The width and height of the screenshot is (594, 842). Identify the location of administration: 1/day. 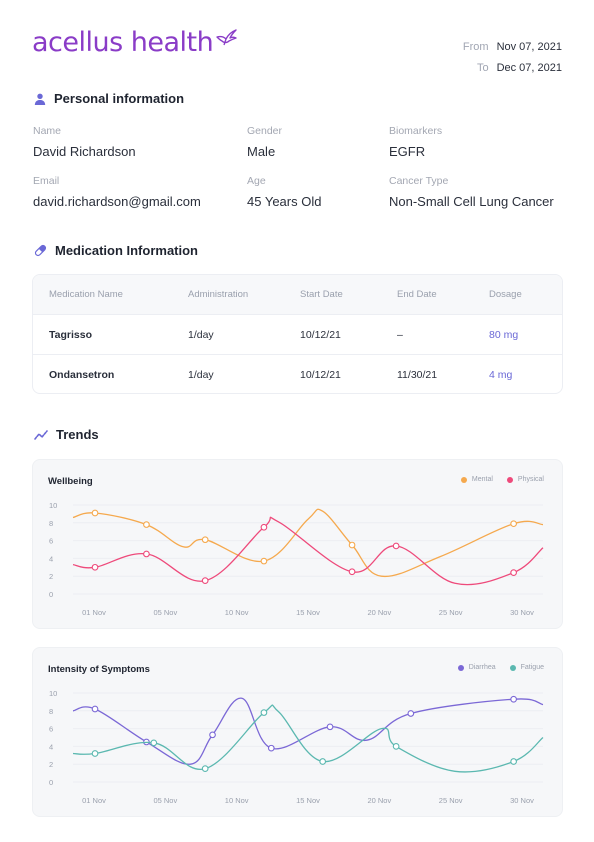
(201, 335).